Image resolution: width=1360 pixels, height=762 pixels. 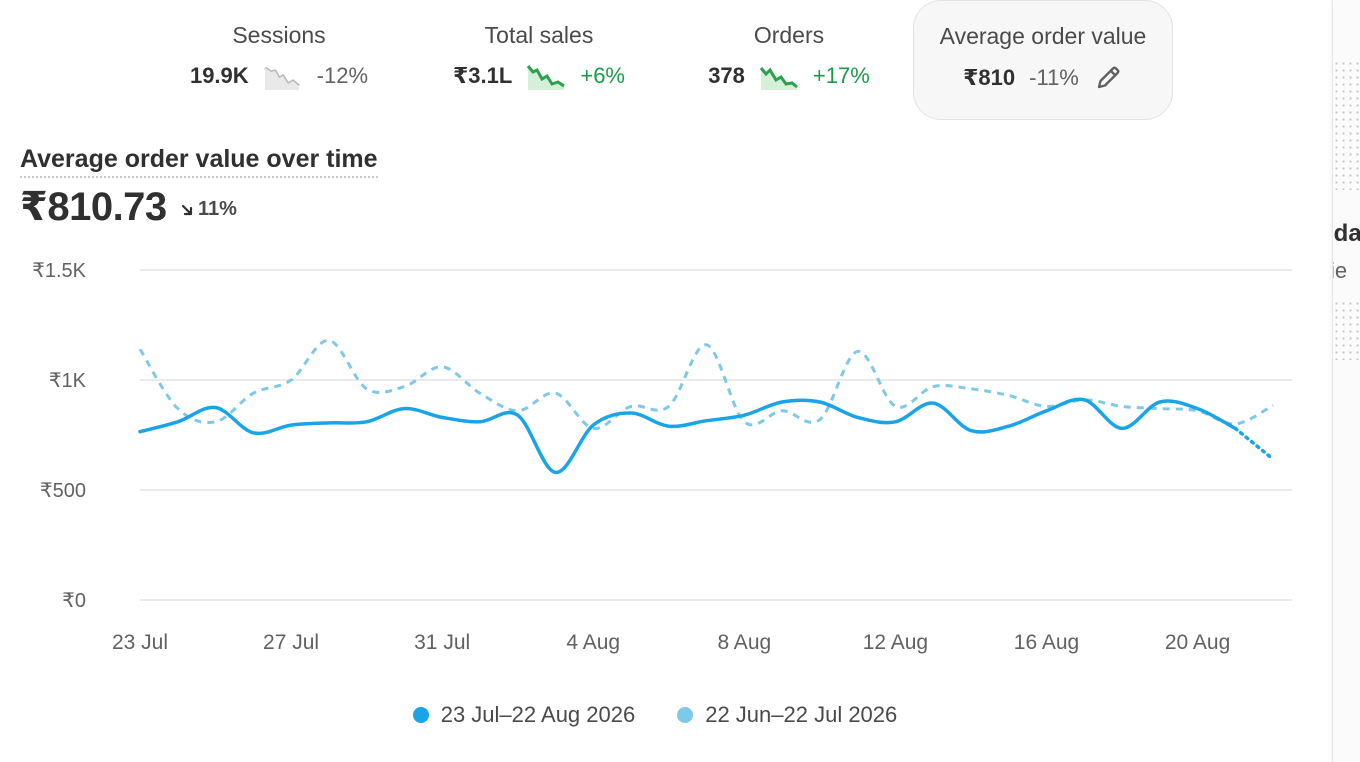 I want to click on side-panel-text-2: vie, so click(x=1340, y=270).